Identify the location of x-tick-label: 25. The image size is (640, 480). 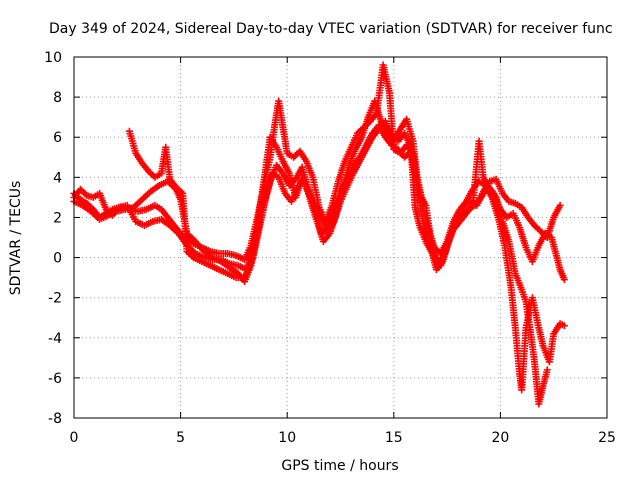
(607, 438).